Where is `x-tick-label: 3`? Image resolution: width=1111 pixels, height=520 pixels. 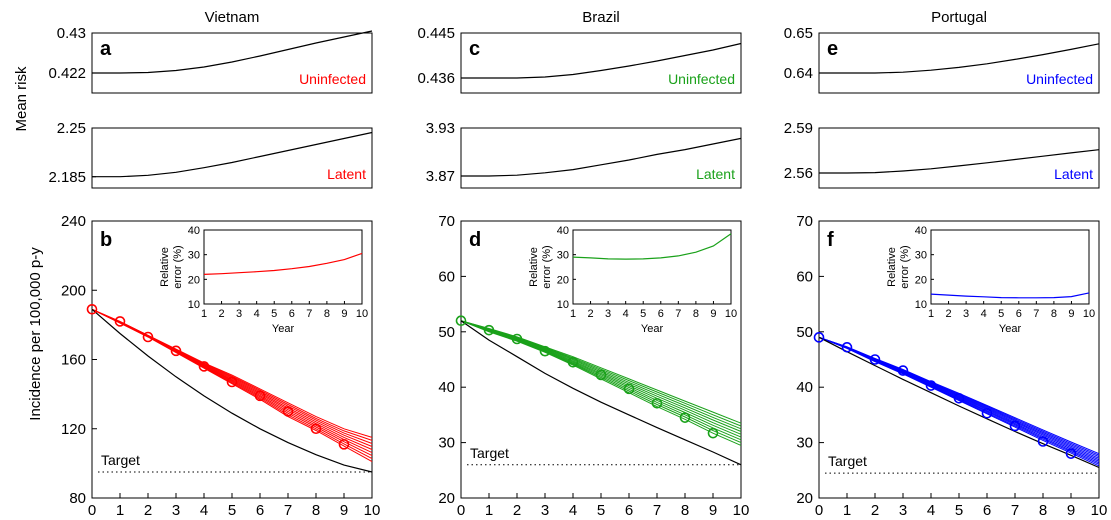 x-tick-label: 3 is located at coordinates (903, 510).